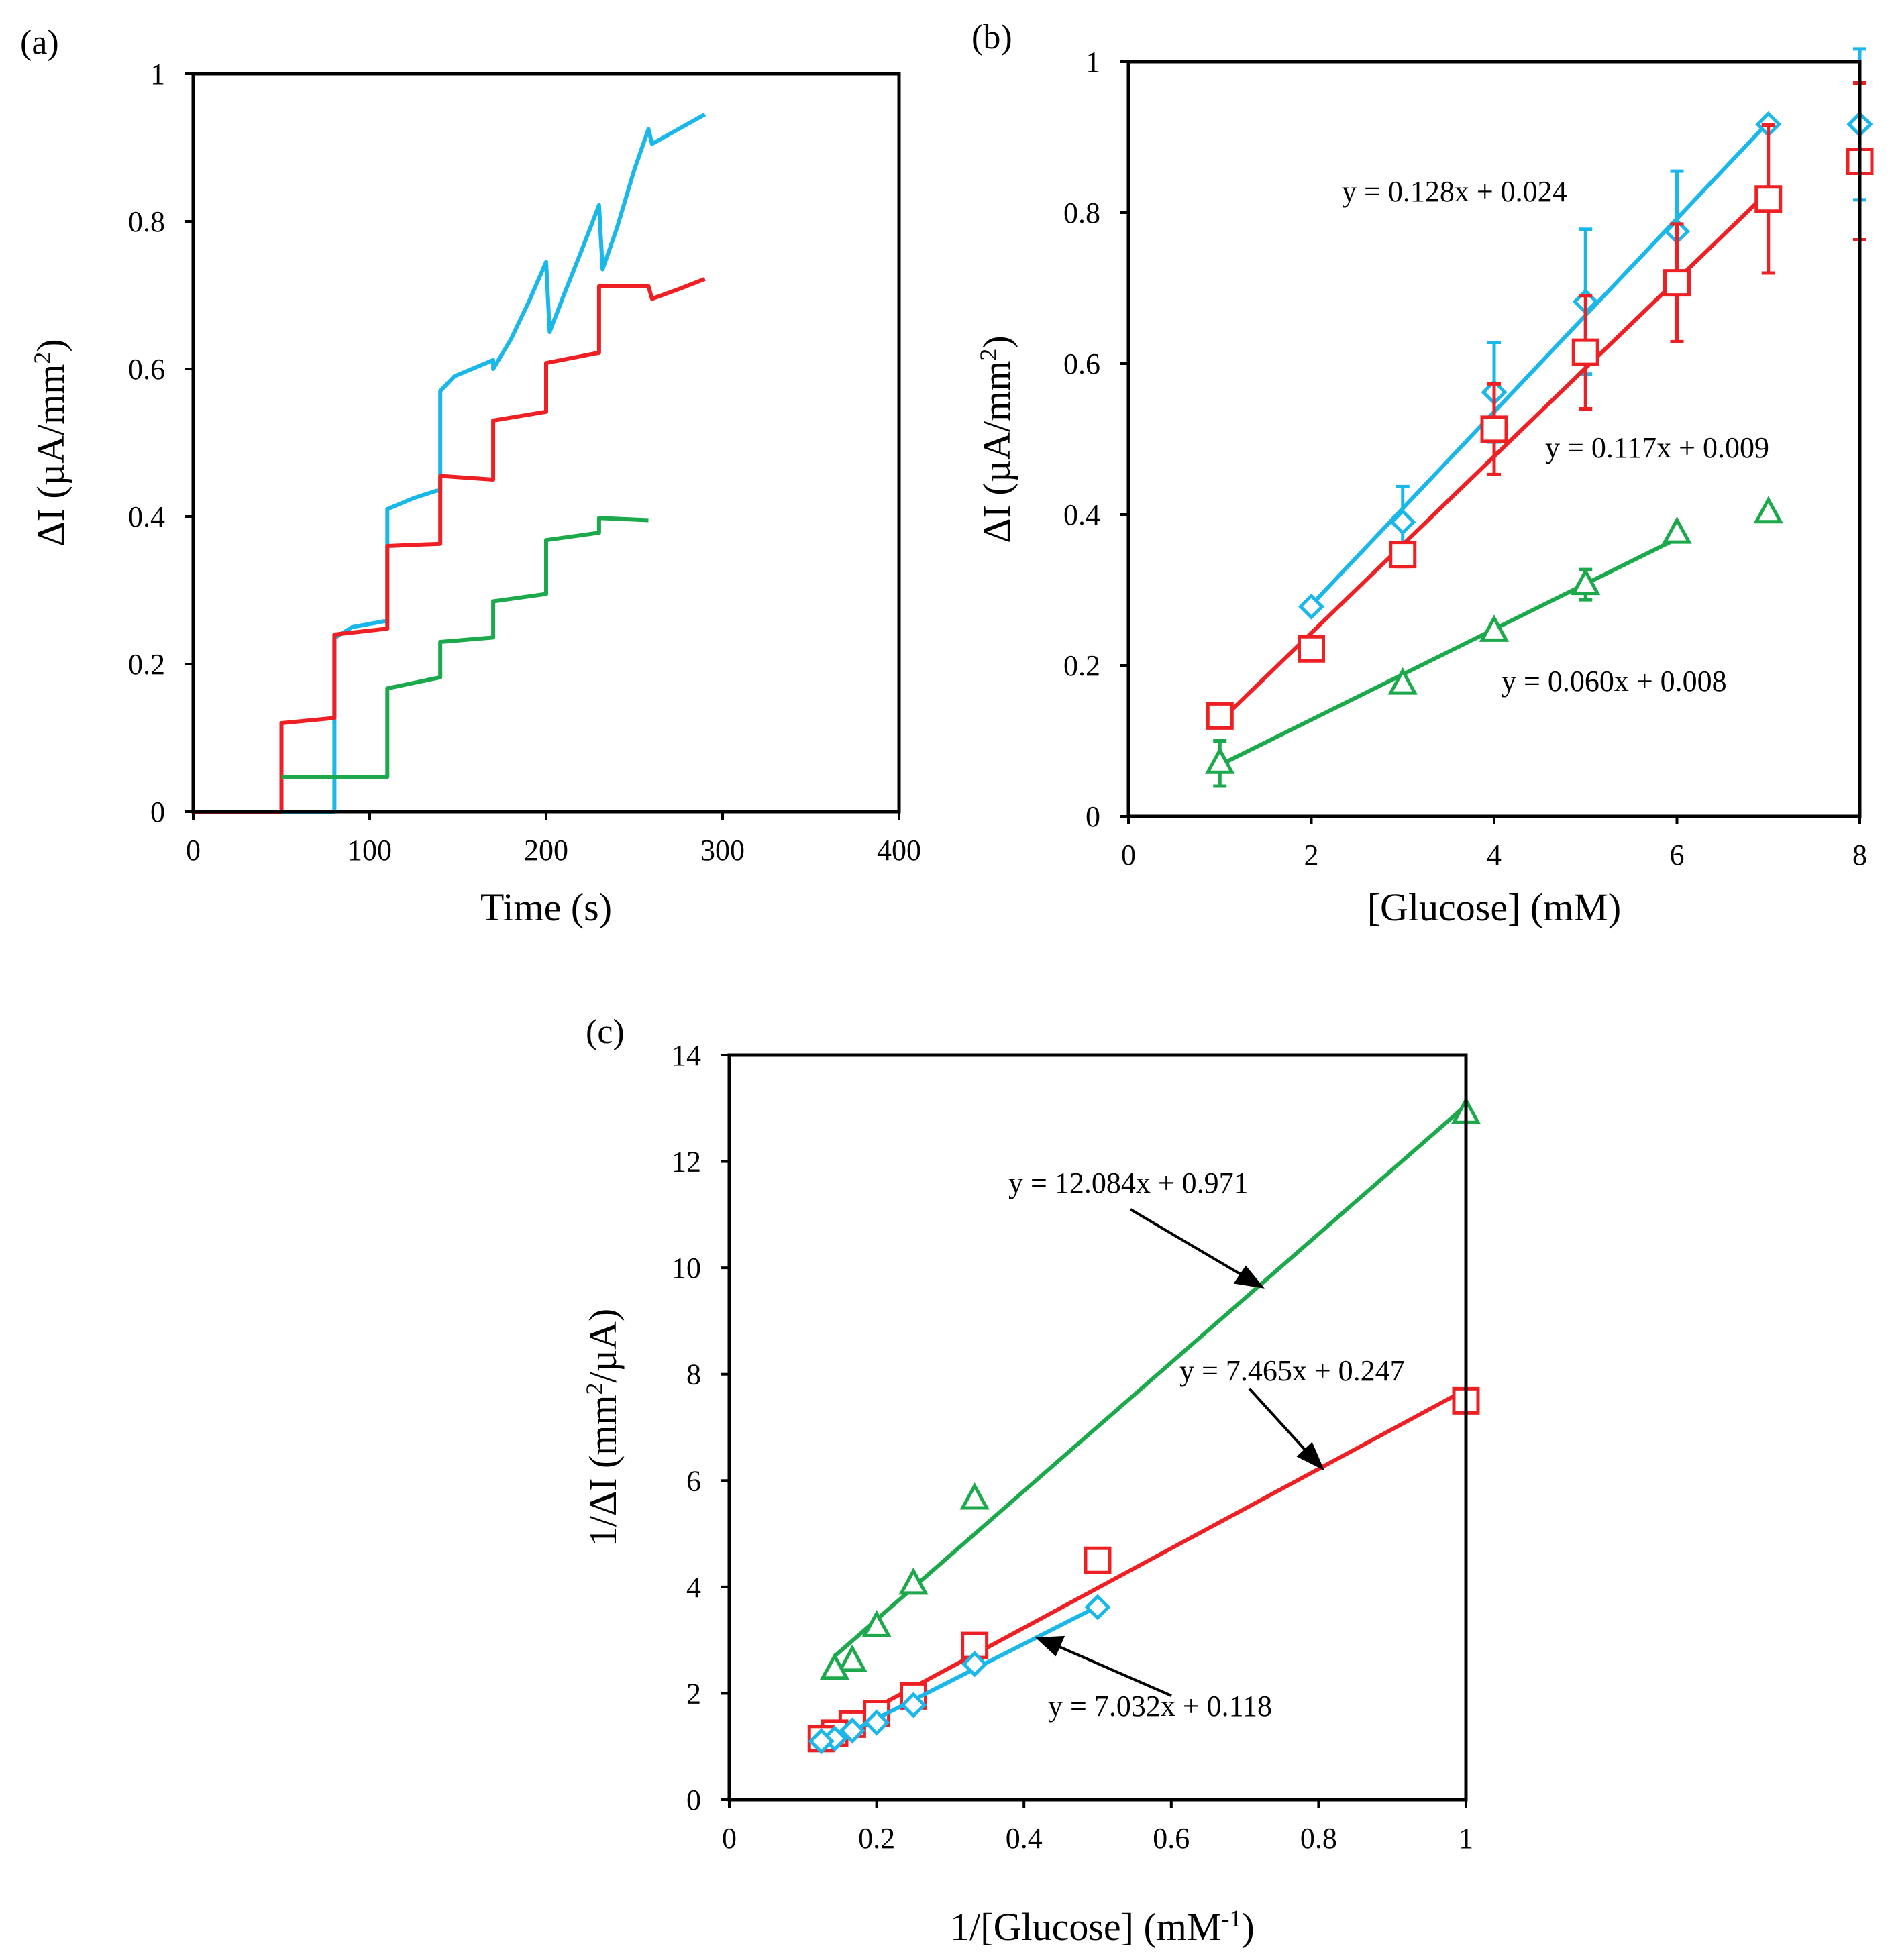 The height and width of the screenshot is (1960, 1894). What do you see at coordinates (1050, 1646) in the screenshot?
I see `arrow-head-blue` at bounding box center [1050, 1646].